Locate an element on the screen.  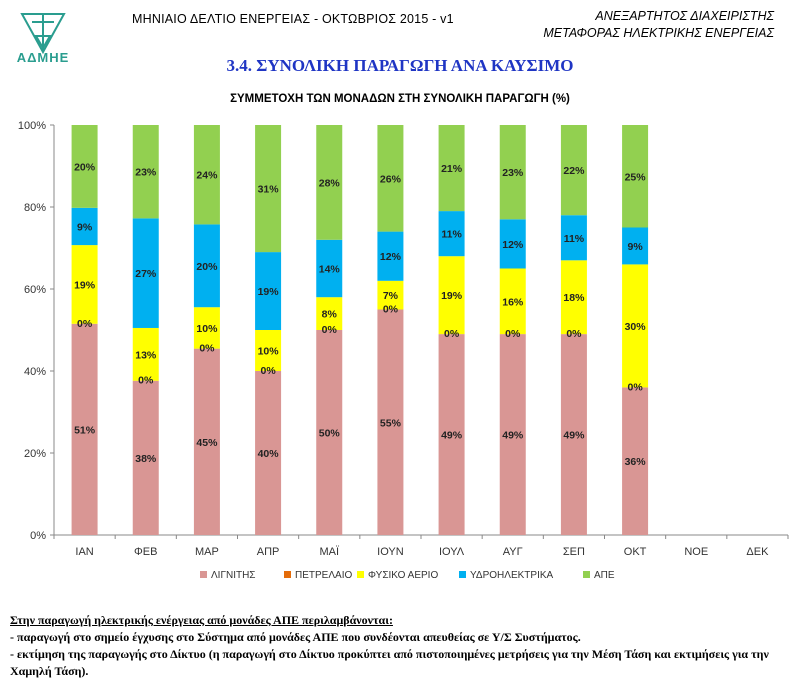
data-label: 40% is located at coordinates (269, 454).